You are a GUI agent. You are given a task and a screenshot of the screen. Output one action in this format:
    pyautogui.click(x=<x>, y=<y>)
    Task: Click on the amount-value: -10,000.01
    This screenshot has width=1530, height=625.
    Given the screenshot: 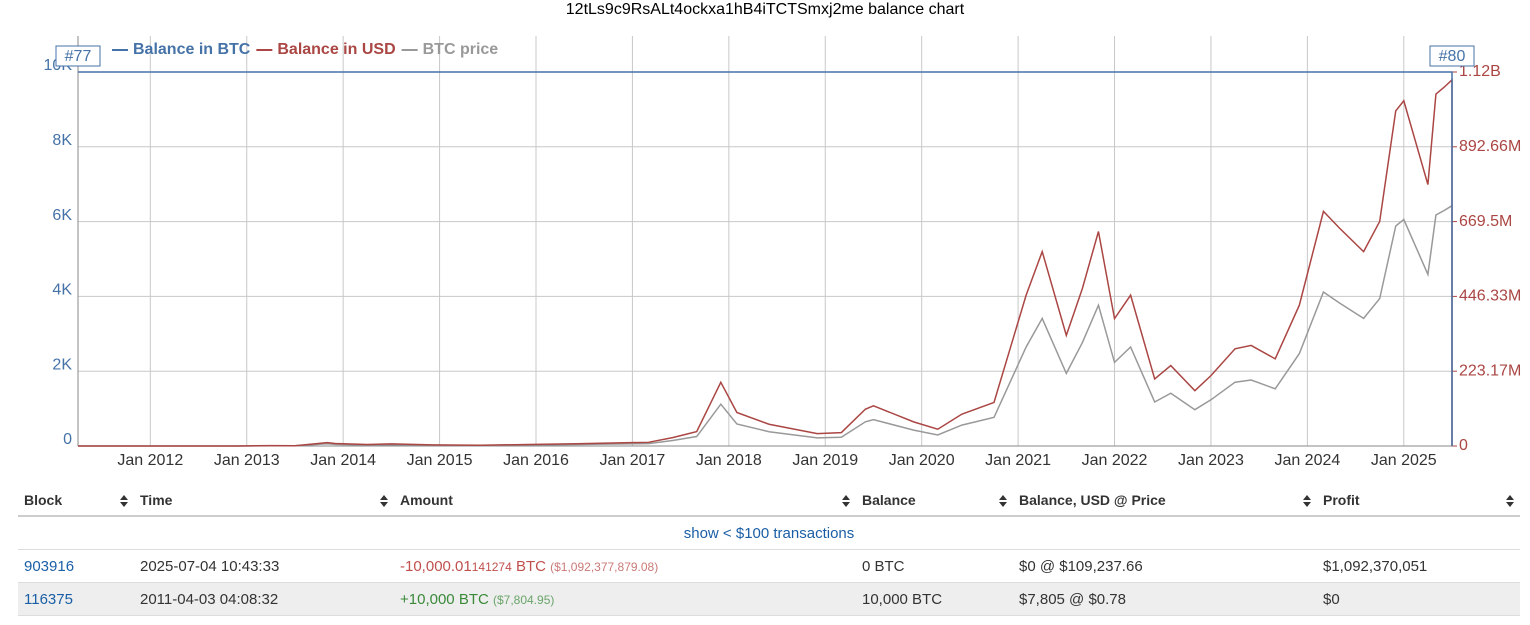 What is the action you would take?
    pyautogui.click(x=436, y=566)
    